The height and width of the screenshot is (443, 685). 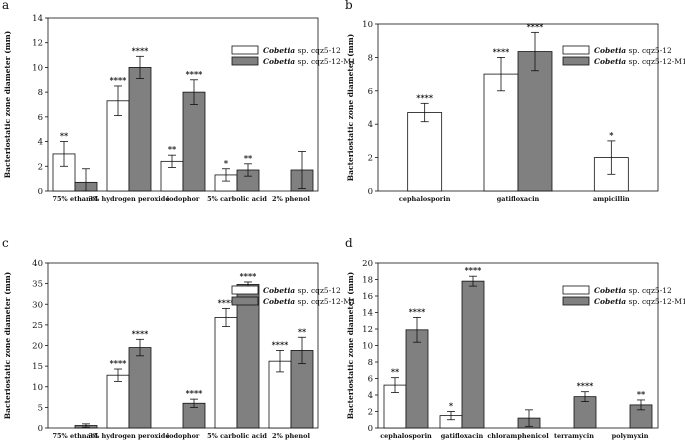 I want to click on panel-a-sig-1-1: ****, so click(x=141, y=50).